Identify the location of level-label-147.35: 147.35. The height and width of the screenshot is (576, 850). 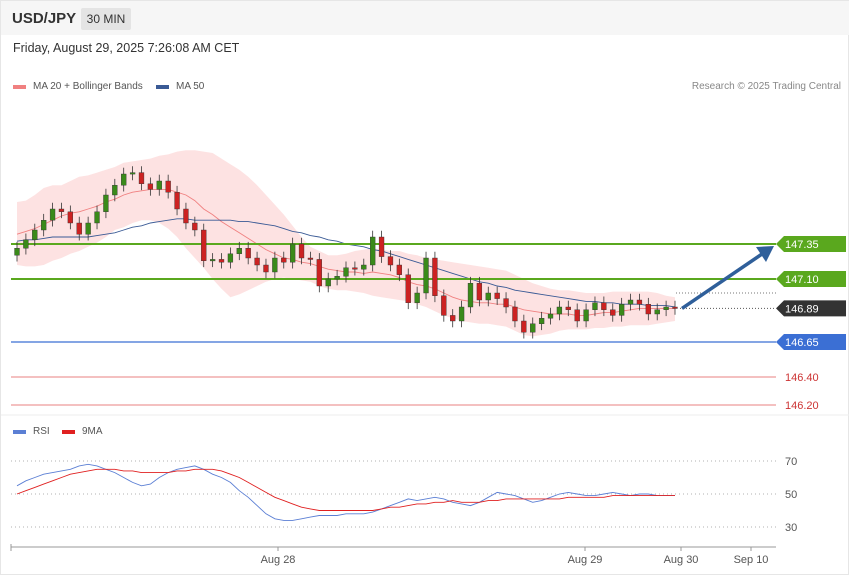
(802, 245).